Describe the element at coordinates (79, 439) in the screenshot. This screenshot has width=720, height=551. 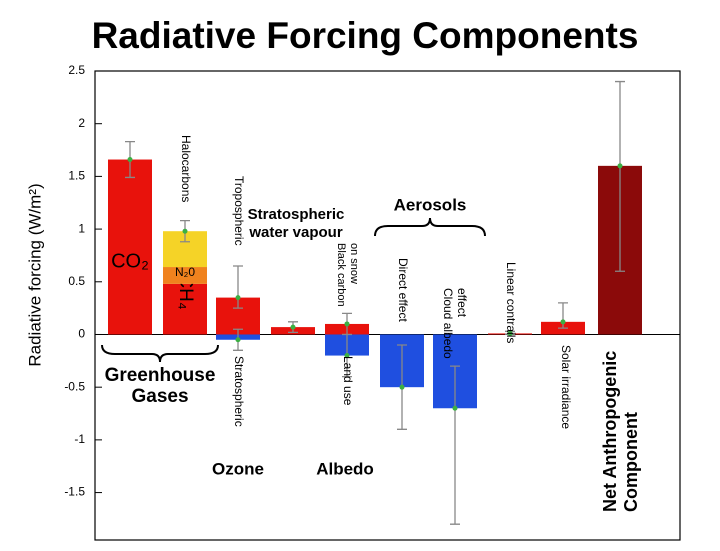
I see `y-tick-label: -1` at that location.